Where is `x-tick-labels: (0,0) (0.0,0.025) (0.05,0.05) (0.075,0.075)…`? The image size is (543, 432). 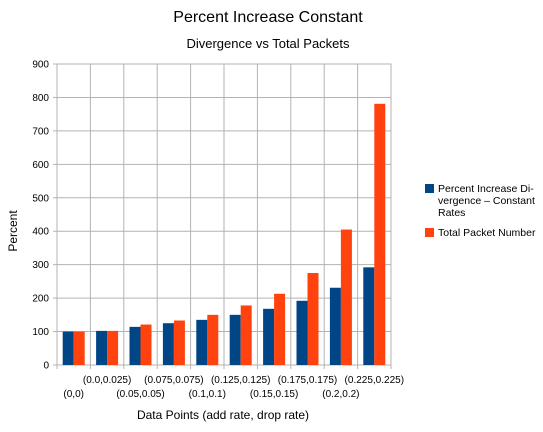
x-tick-labels: (0,0) (0.0,0.025) (0.05,0.05) (0.075,0.075)… is located at coordinates (233, 387).